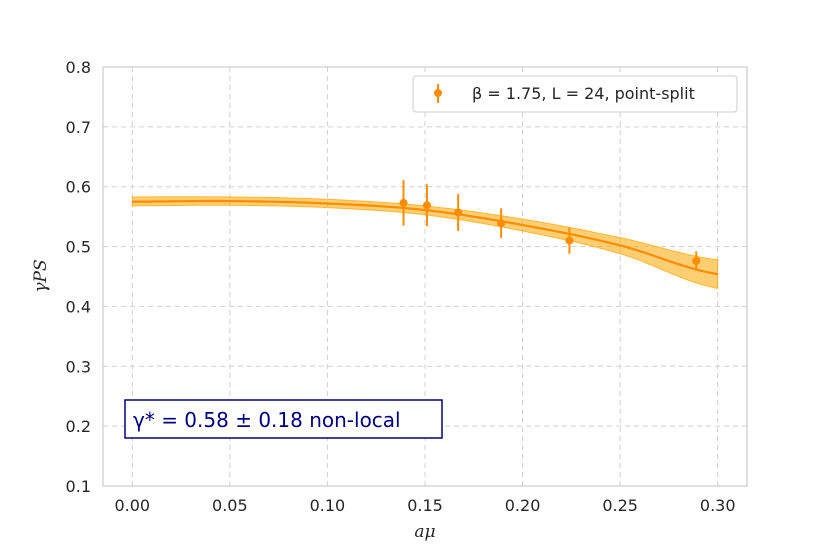 The image size is (830, 554). Describe the element at coordinates (78, 187) in the screenshot. I see `y-tick-label: 0.6` at that location.